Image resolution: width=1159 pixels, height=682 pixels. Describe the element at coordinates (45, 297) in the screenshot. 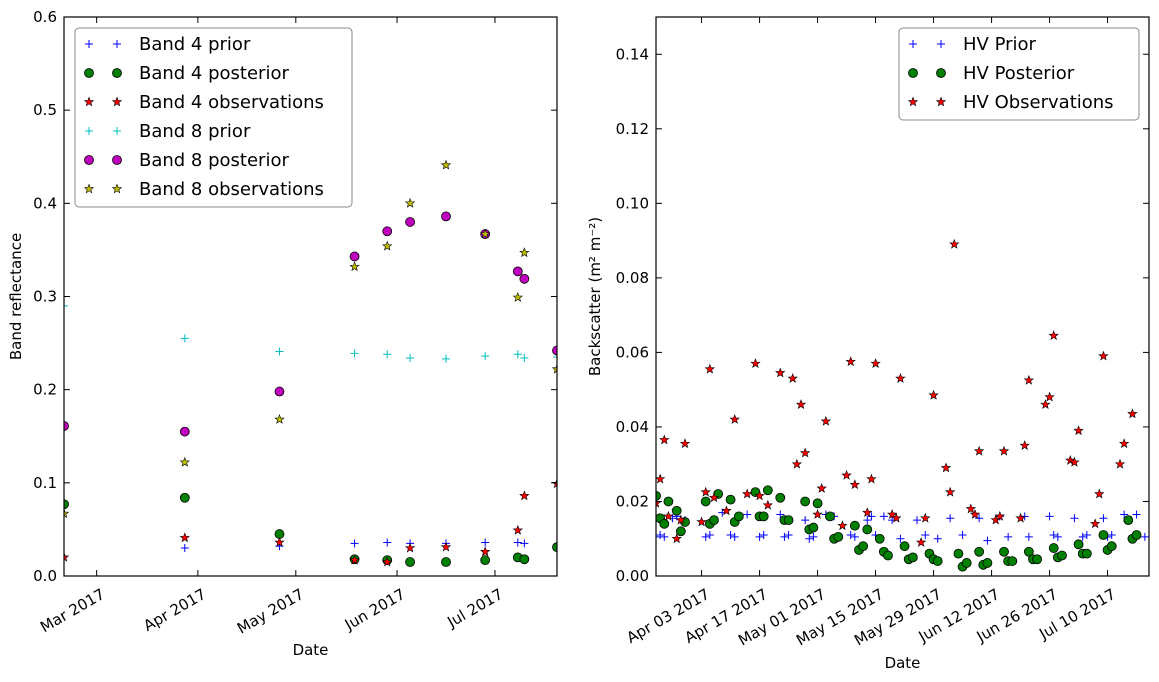

I see `y-tick-label: 0.3` at that location.